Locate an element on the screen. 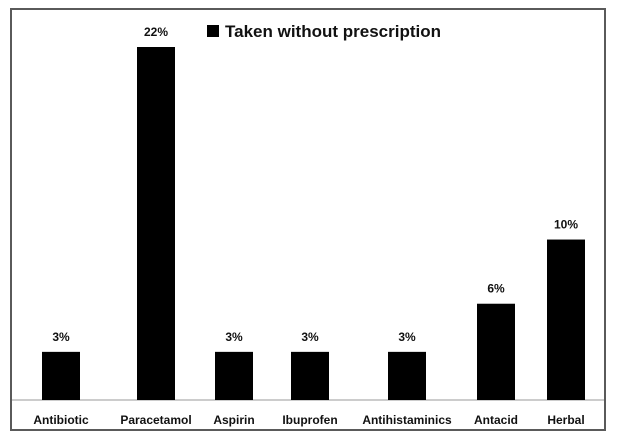 This screenshot has width=618, height=433. legend-label: Taken without prescription is located at coordinates (333, 31).